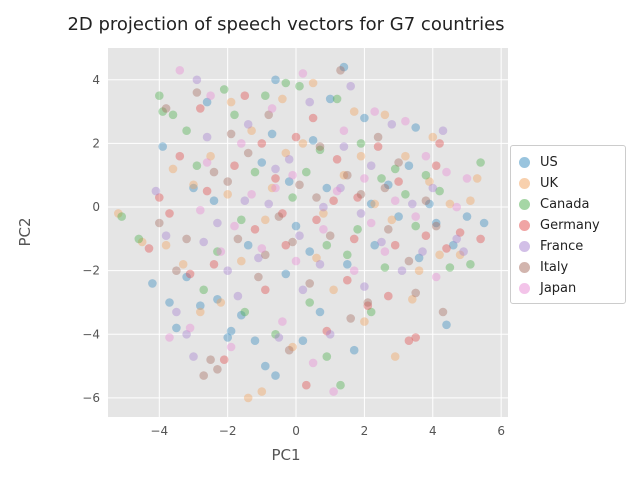 The image size is (640, 480). What do you see at coordinates (524, 162) in the screenshot?
I see `legend-marker` at bounding box center [524, 162].